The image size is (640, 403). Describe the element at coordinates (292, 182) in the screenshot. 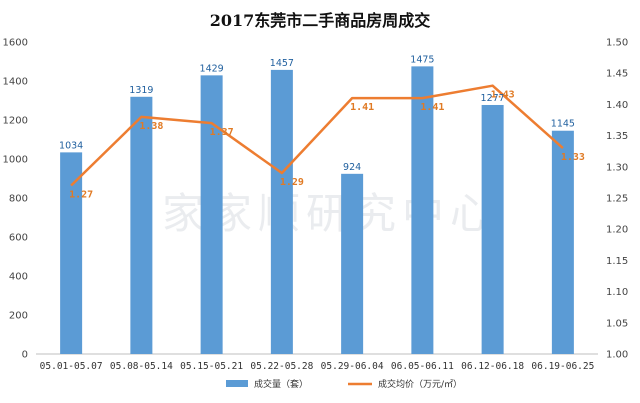

I see `line-value-label: 1.29` at that location.